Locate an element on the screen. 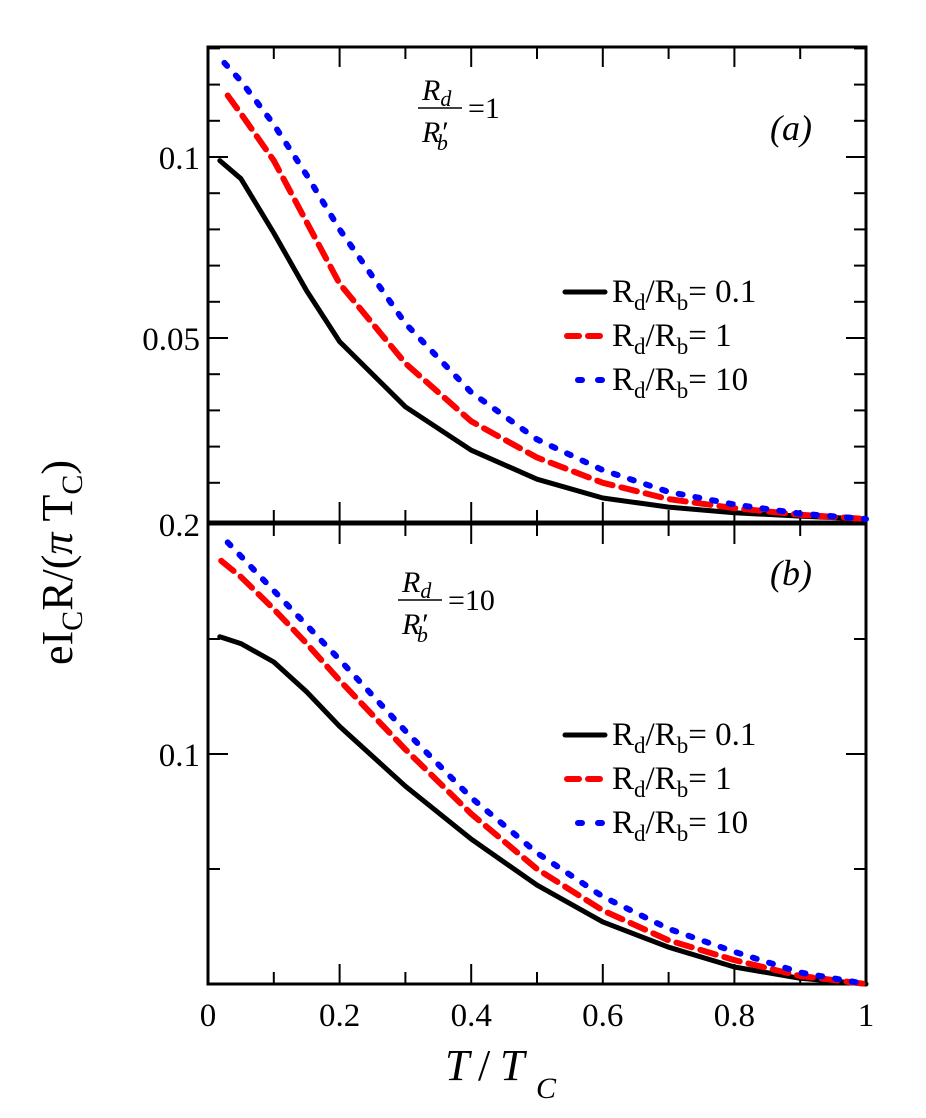  ratio-annotation: Rd R′b =10 is located at coordinates (446, 606).